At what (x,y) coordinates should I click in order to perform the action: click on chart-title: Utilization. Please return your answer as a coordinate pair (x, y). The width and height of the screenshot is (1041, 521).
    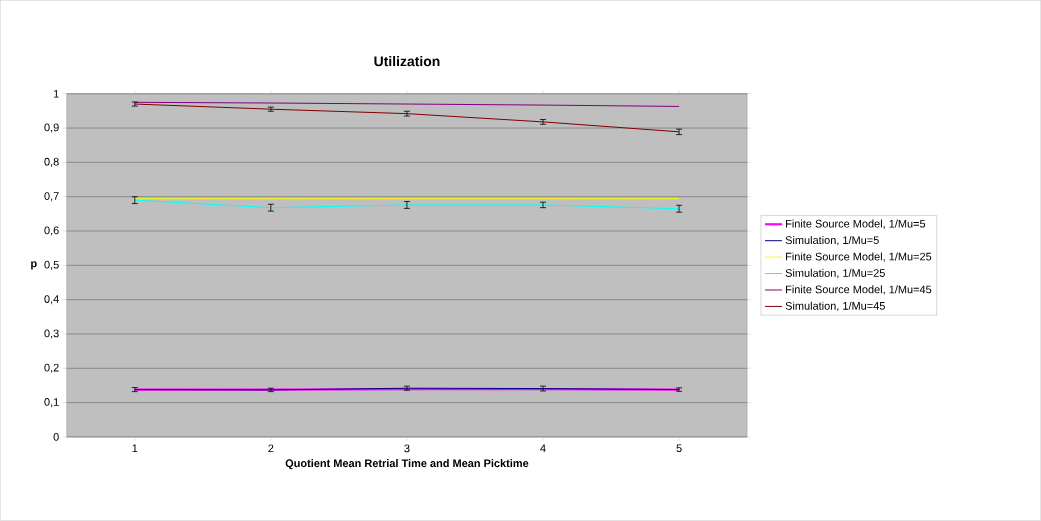
    Looking at the image, I should click on (407, 61).